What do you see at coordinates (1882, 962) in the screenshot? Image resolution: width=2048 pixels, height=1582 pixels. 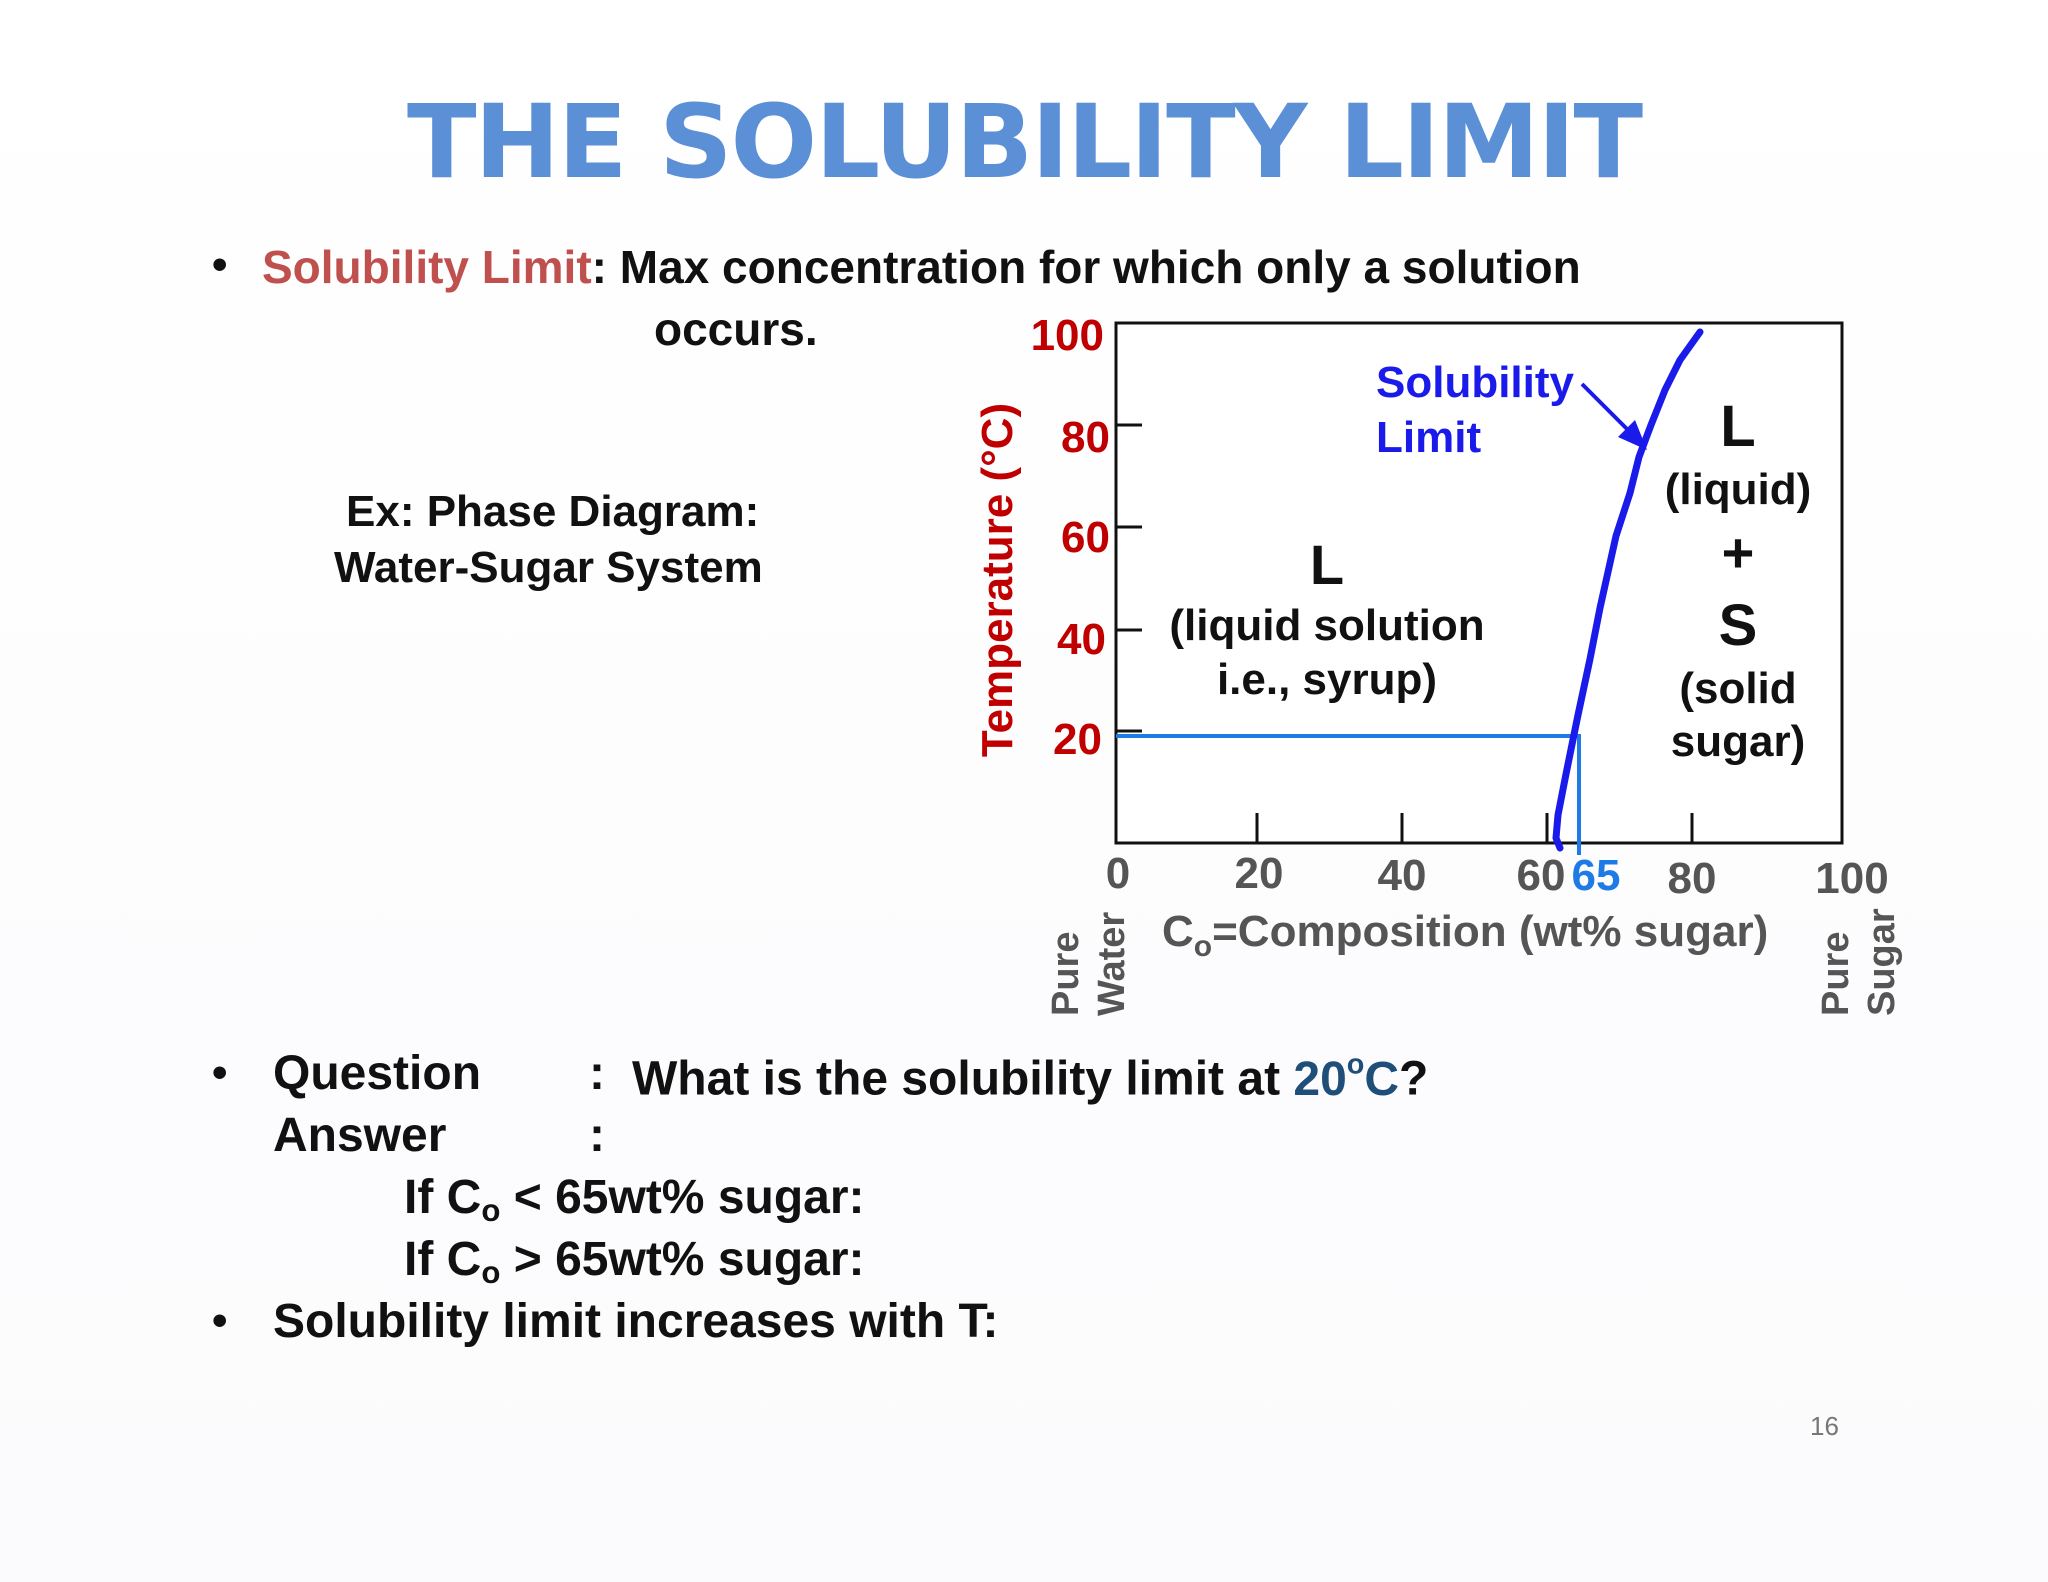 I see `pure-sugar-label-2: Sugar` at bounding box center [1882, 962].